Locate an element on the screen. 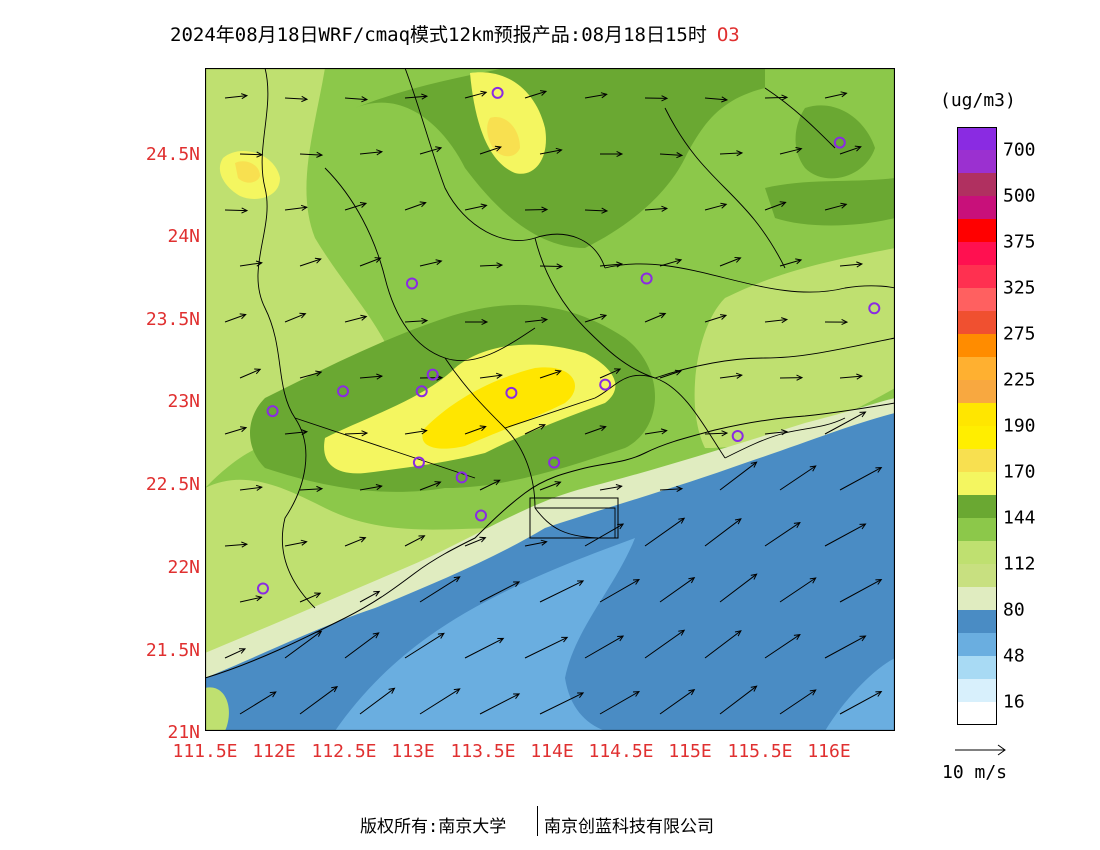 This screenshot has width=1100, height=850. lon-label-112-5: 112.5E is located at coordinates (344, 751).